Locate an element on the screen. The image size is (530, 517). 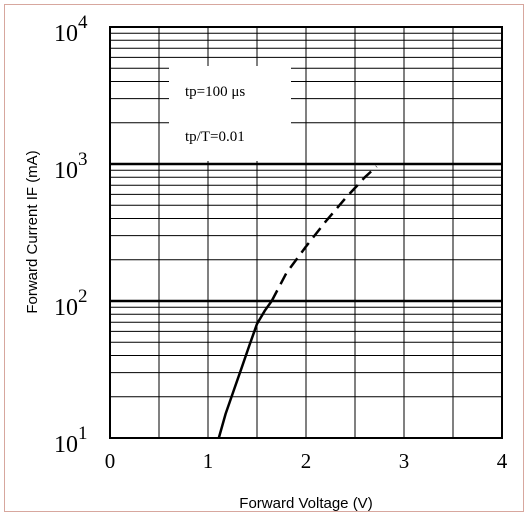
x-tick-labels: 0 1 2 3 4 is located at coordinates (306, 461).